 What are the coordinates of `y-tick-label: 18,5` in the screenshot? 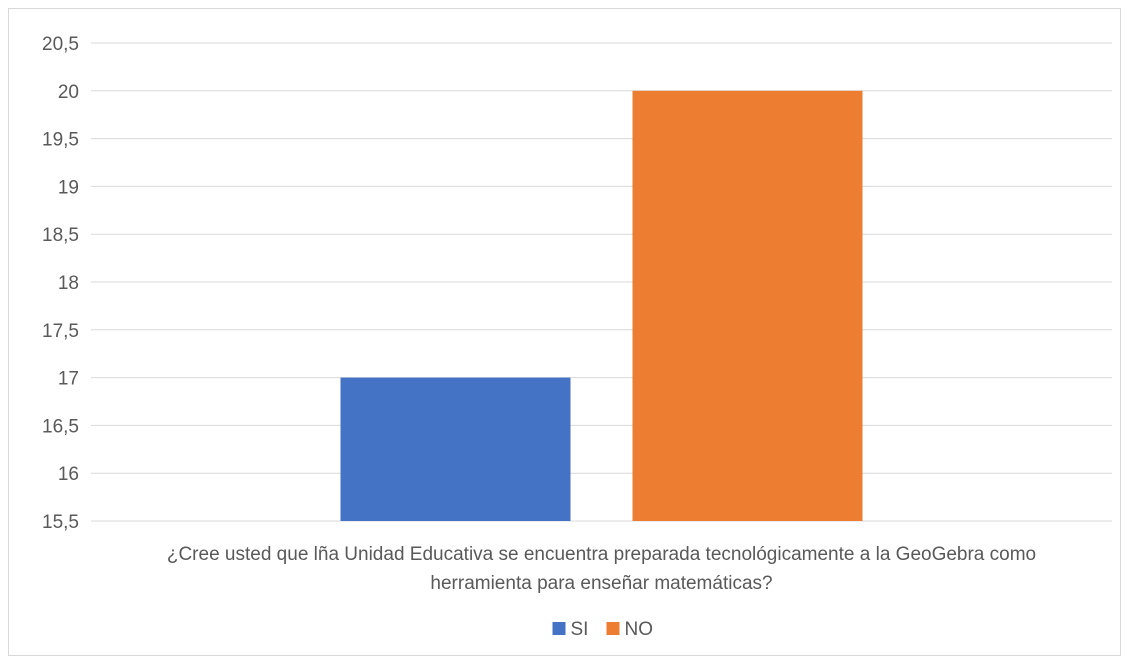 It's located at (60, 235).